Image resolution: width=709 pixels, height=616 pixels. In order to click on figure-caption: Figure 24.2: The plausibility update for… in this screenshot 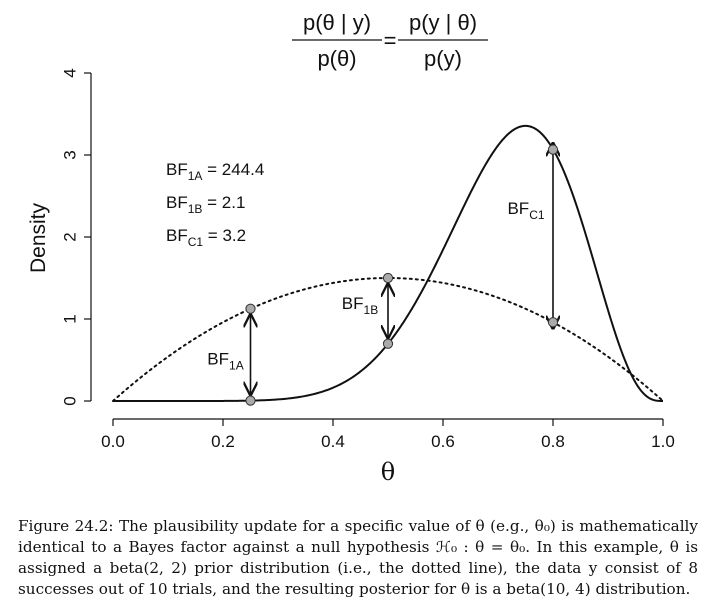, I will do `click(358, 557)`.